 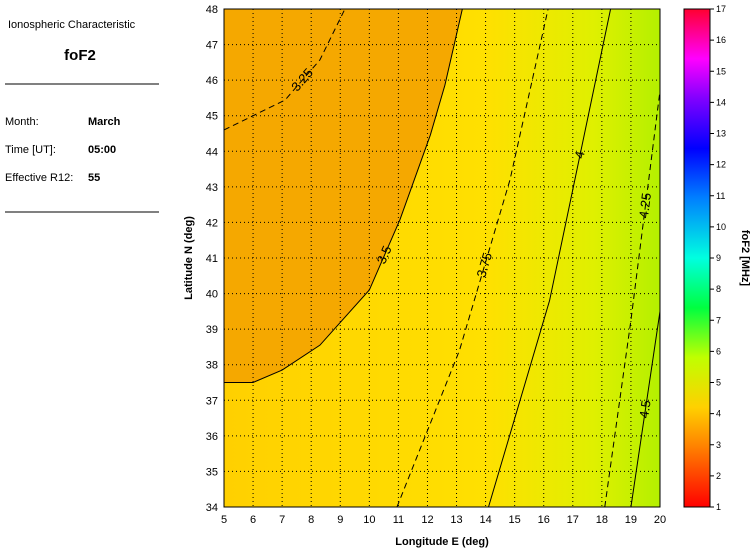 I want to click on x-tick-label: 13, so click(x=456, y=520).